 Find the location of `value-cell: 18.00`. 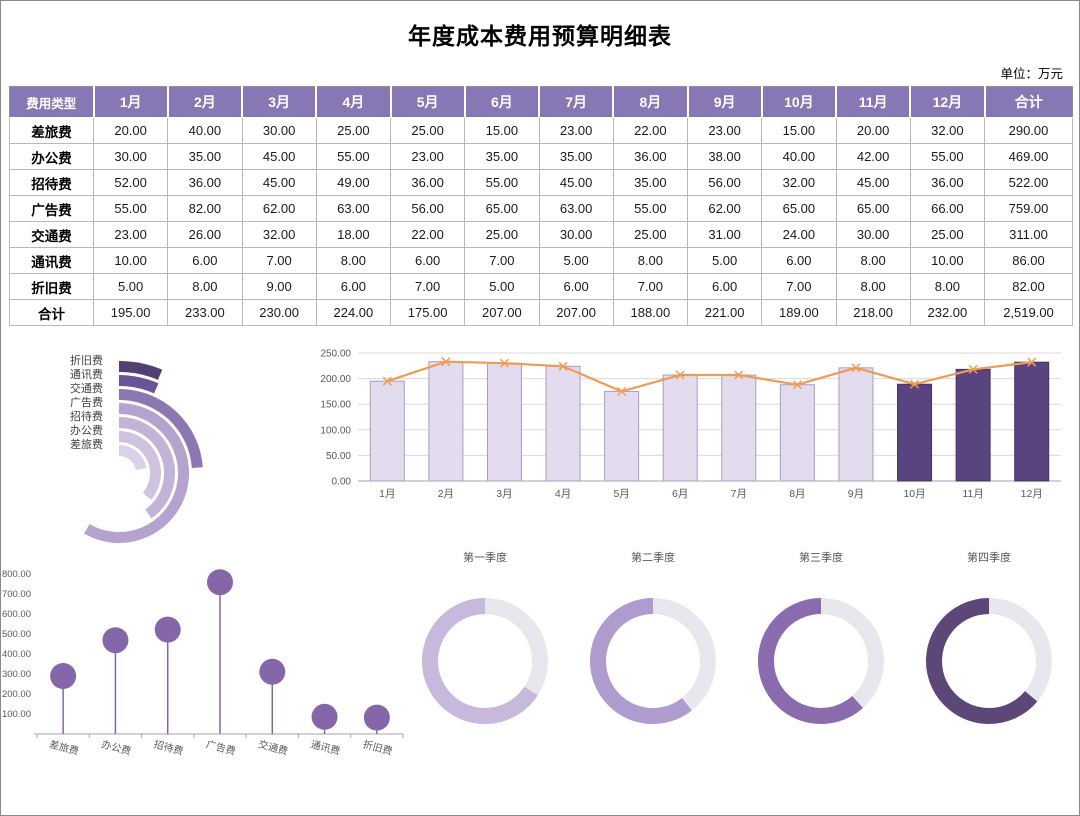

value-cell: 18.00 is located at coordinates (353, 234).